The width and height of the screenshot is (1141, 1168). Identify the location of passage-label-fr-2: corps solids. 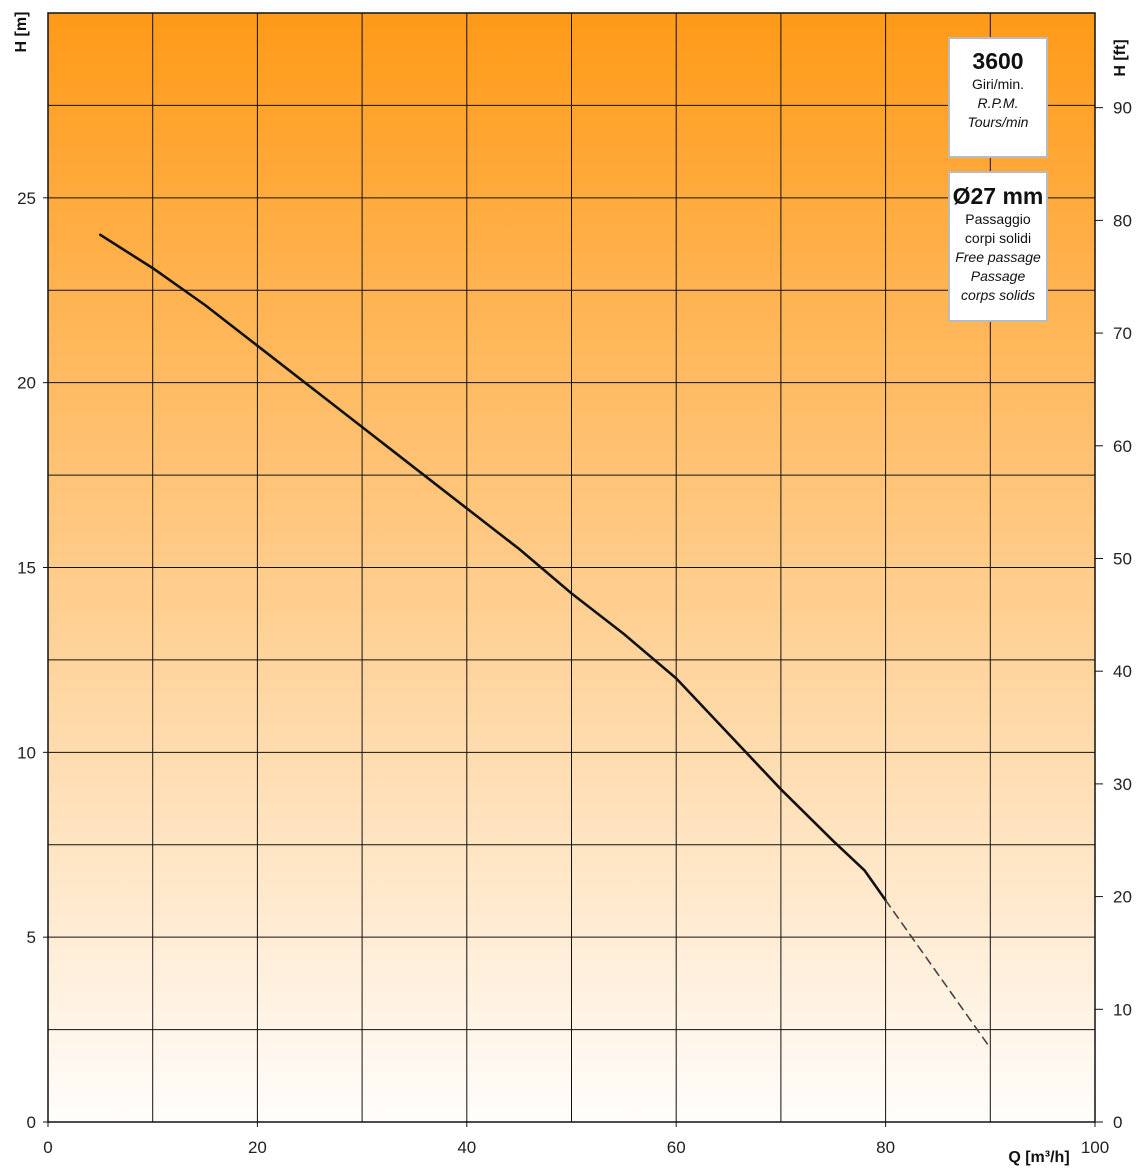
(998, 295).